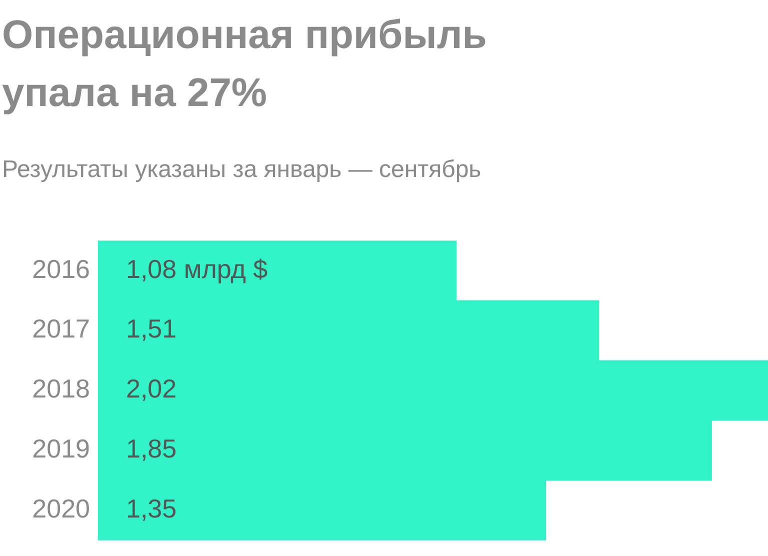 The width and height of the screenshot is (768, 556). I want to click on y-tick-label: 2016, so click(61, 269).